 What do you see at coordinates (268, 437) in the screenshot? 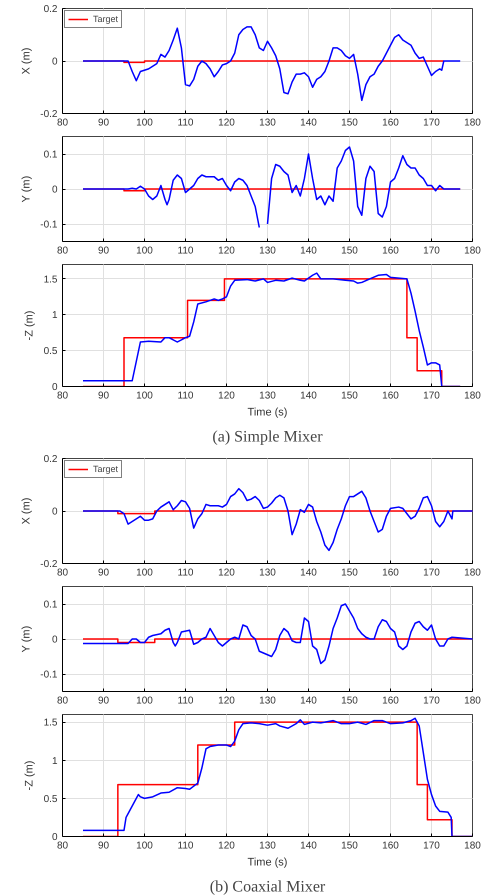
I see `text: (a) Simple Mixer` at bounding box center [268, 437].